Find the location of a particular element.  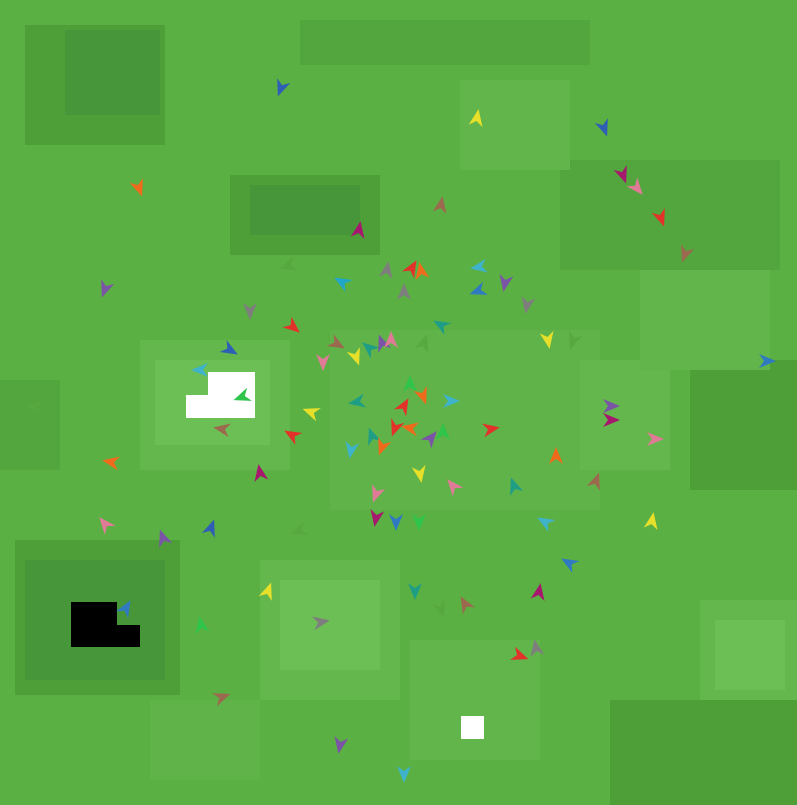

white-block is located at coordinates (472, 727).